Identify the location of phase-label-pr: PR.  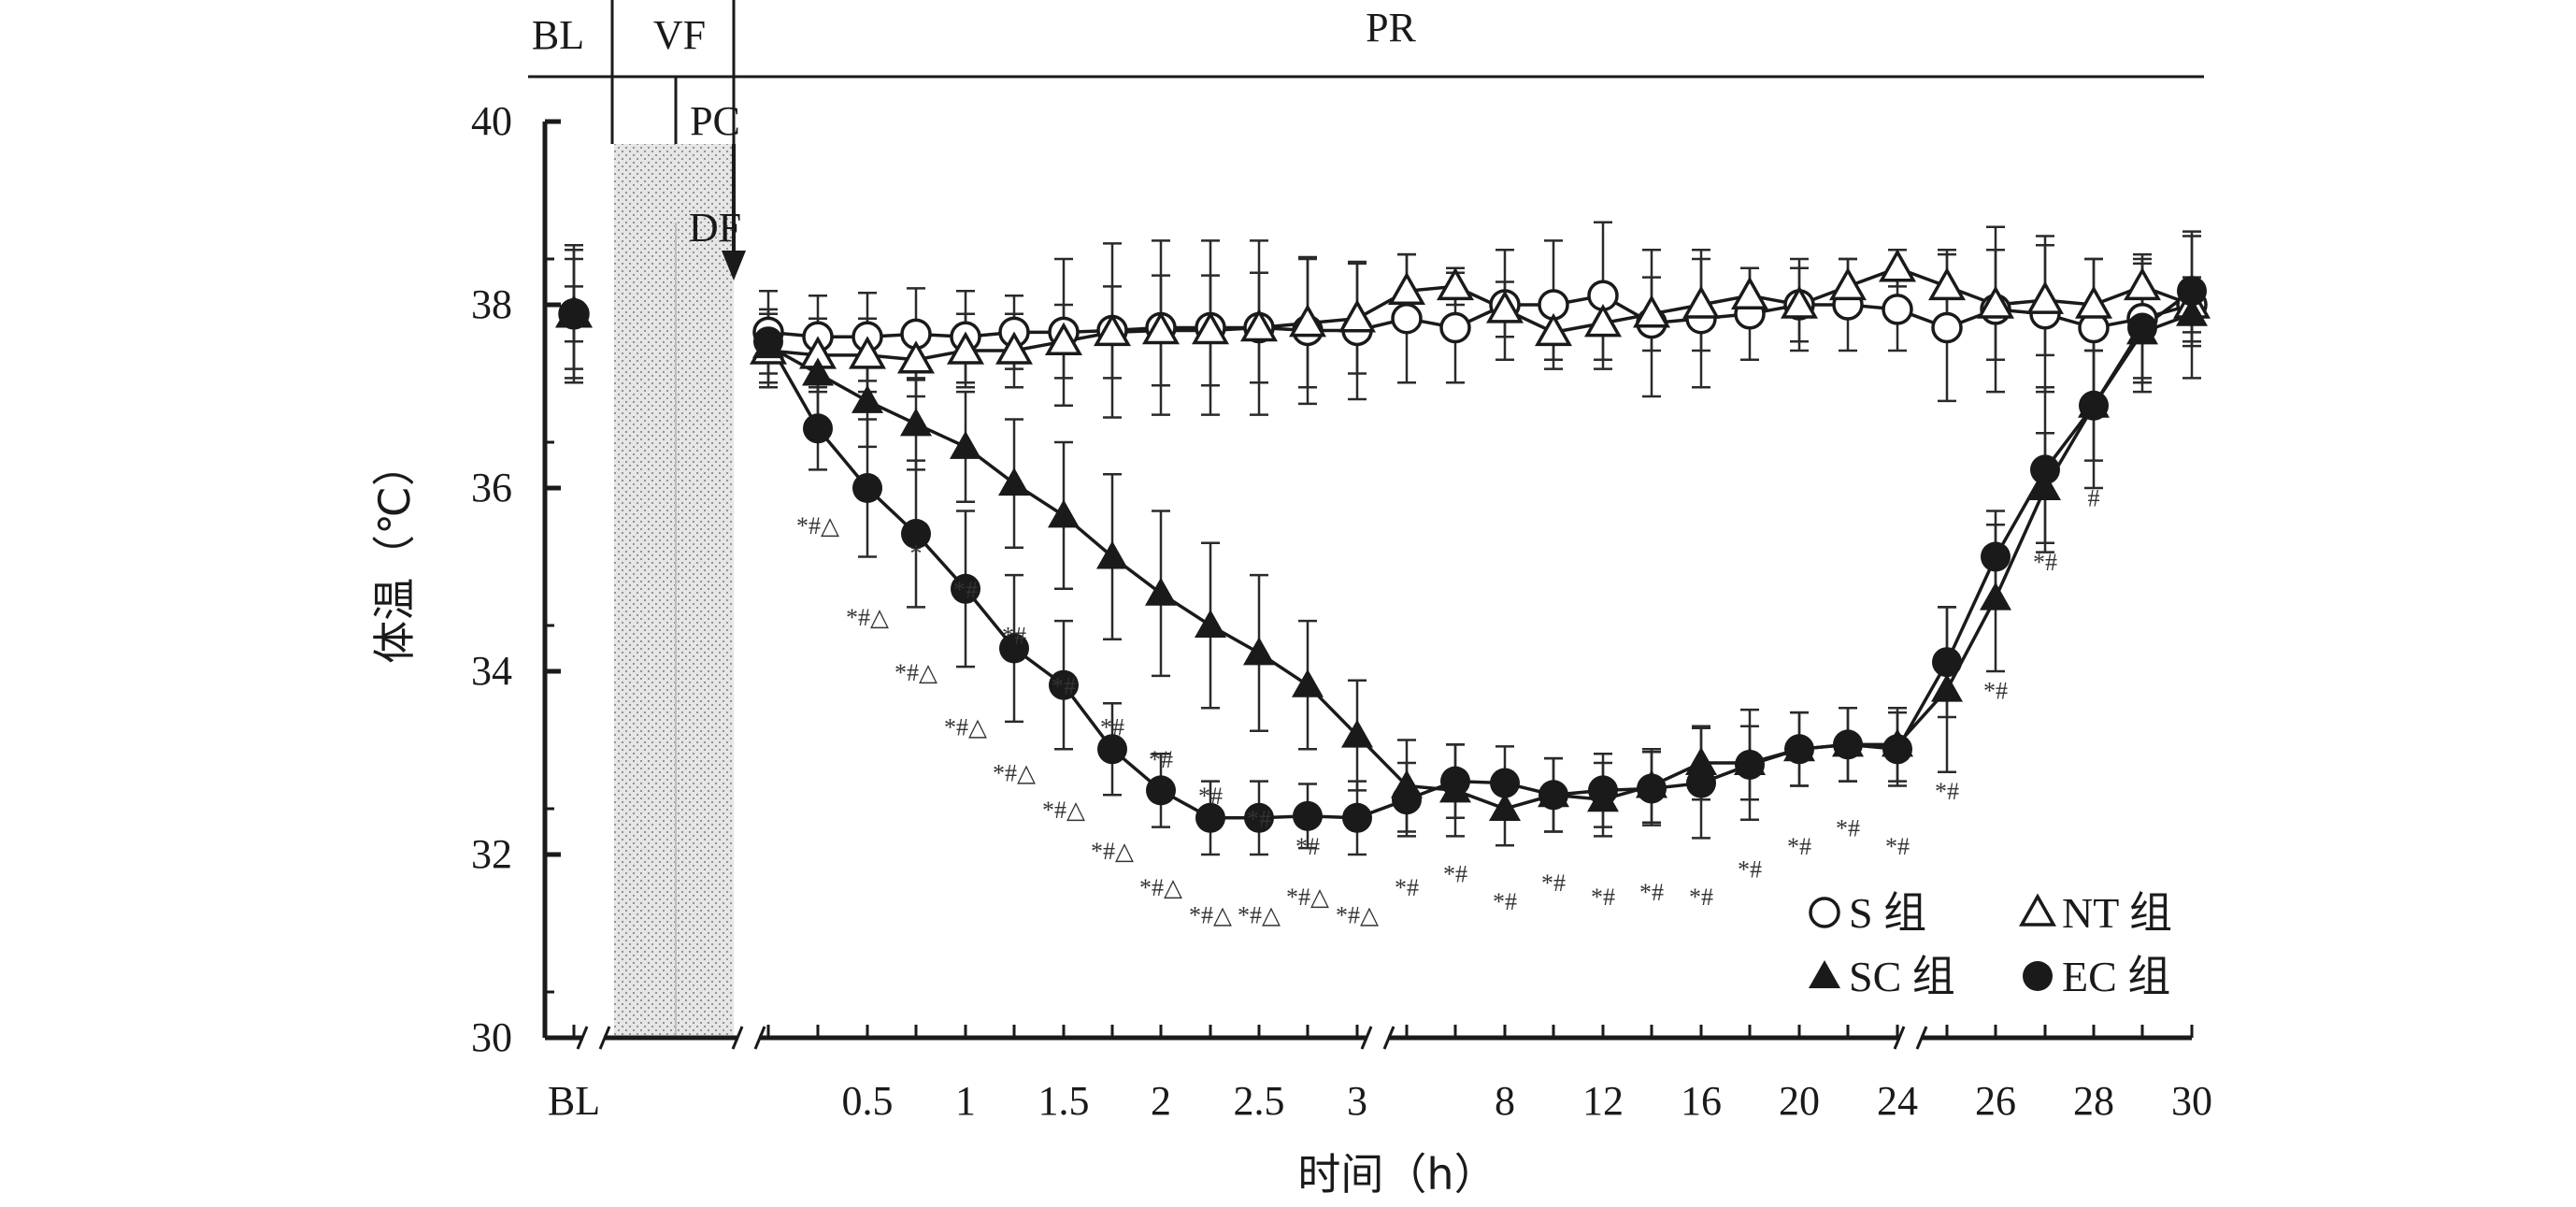
(1391, 27).